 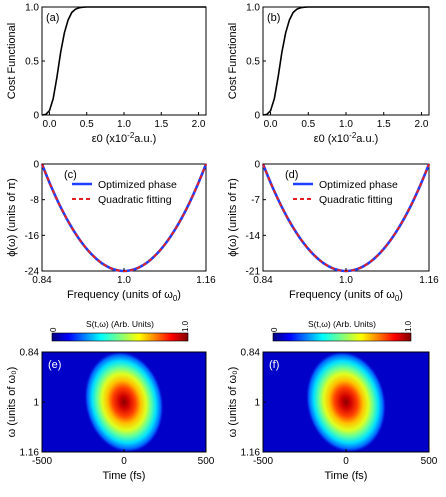 What do you see at coordinates (273, 18) in the screenshot?
I see `panel-label: (b)` at bounding box center [273, 18].